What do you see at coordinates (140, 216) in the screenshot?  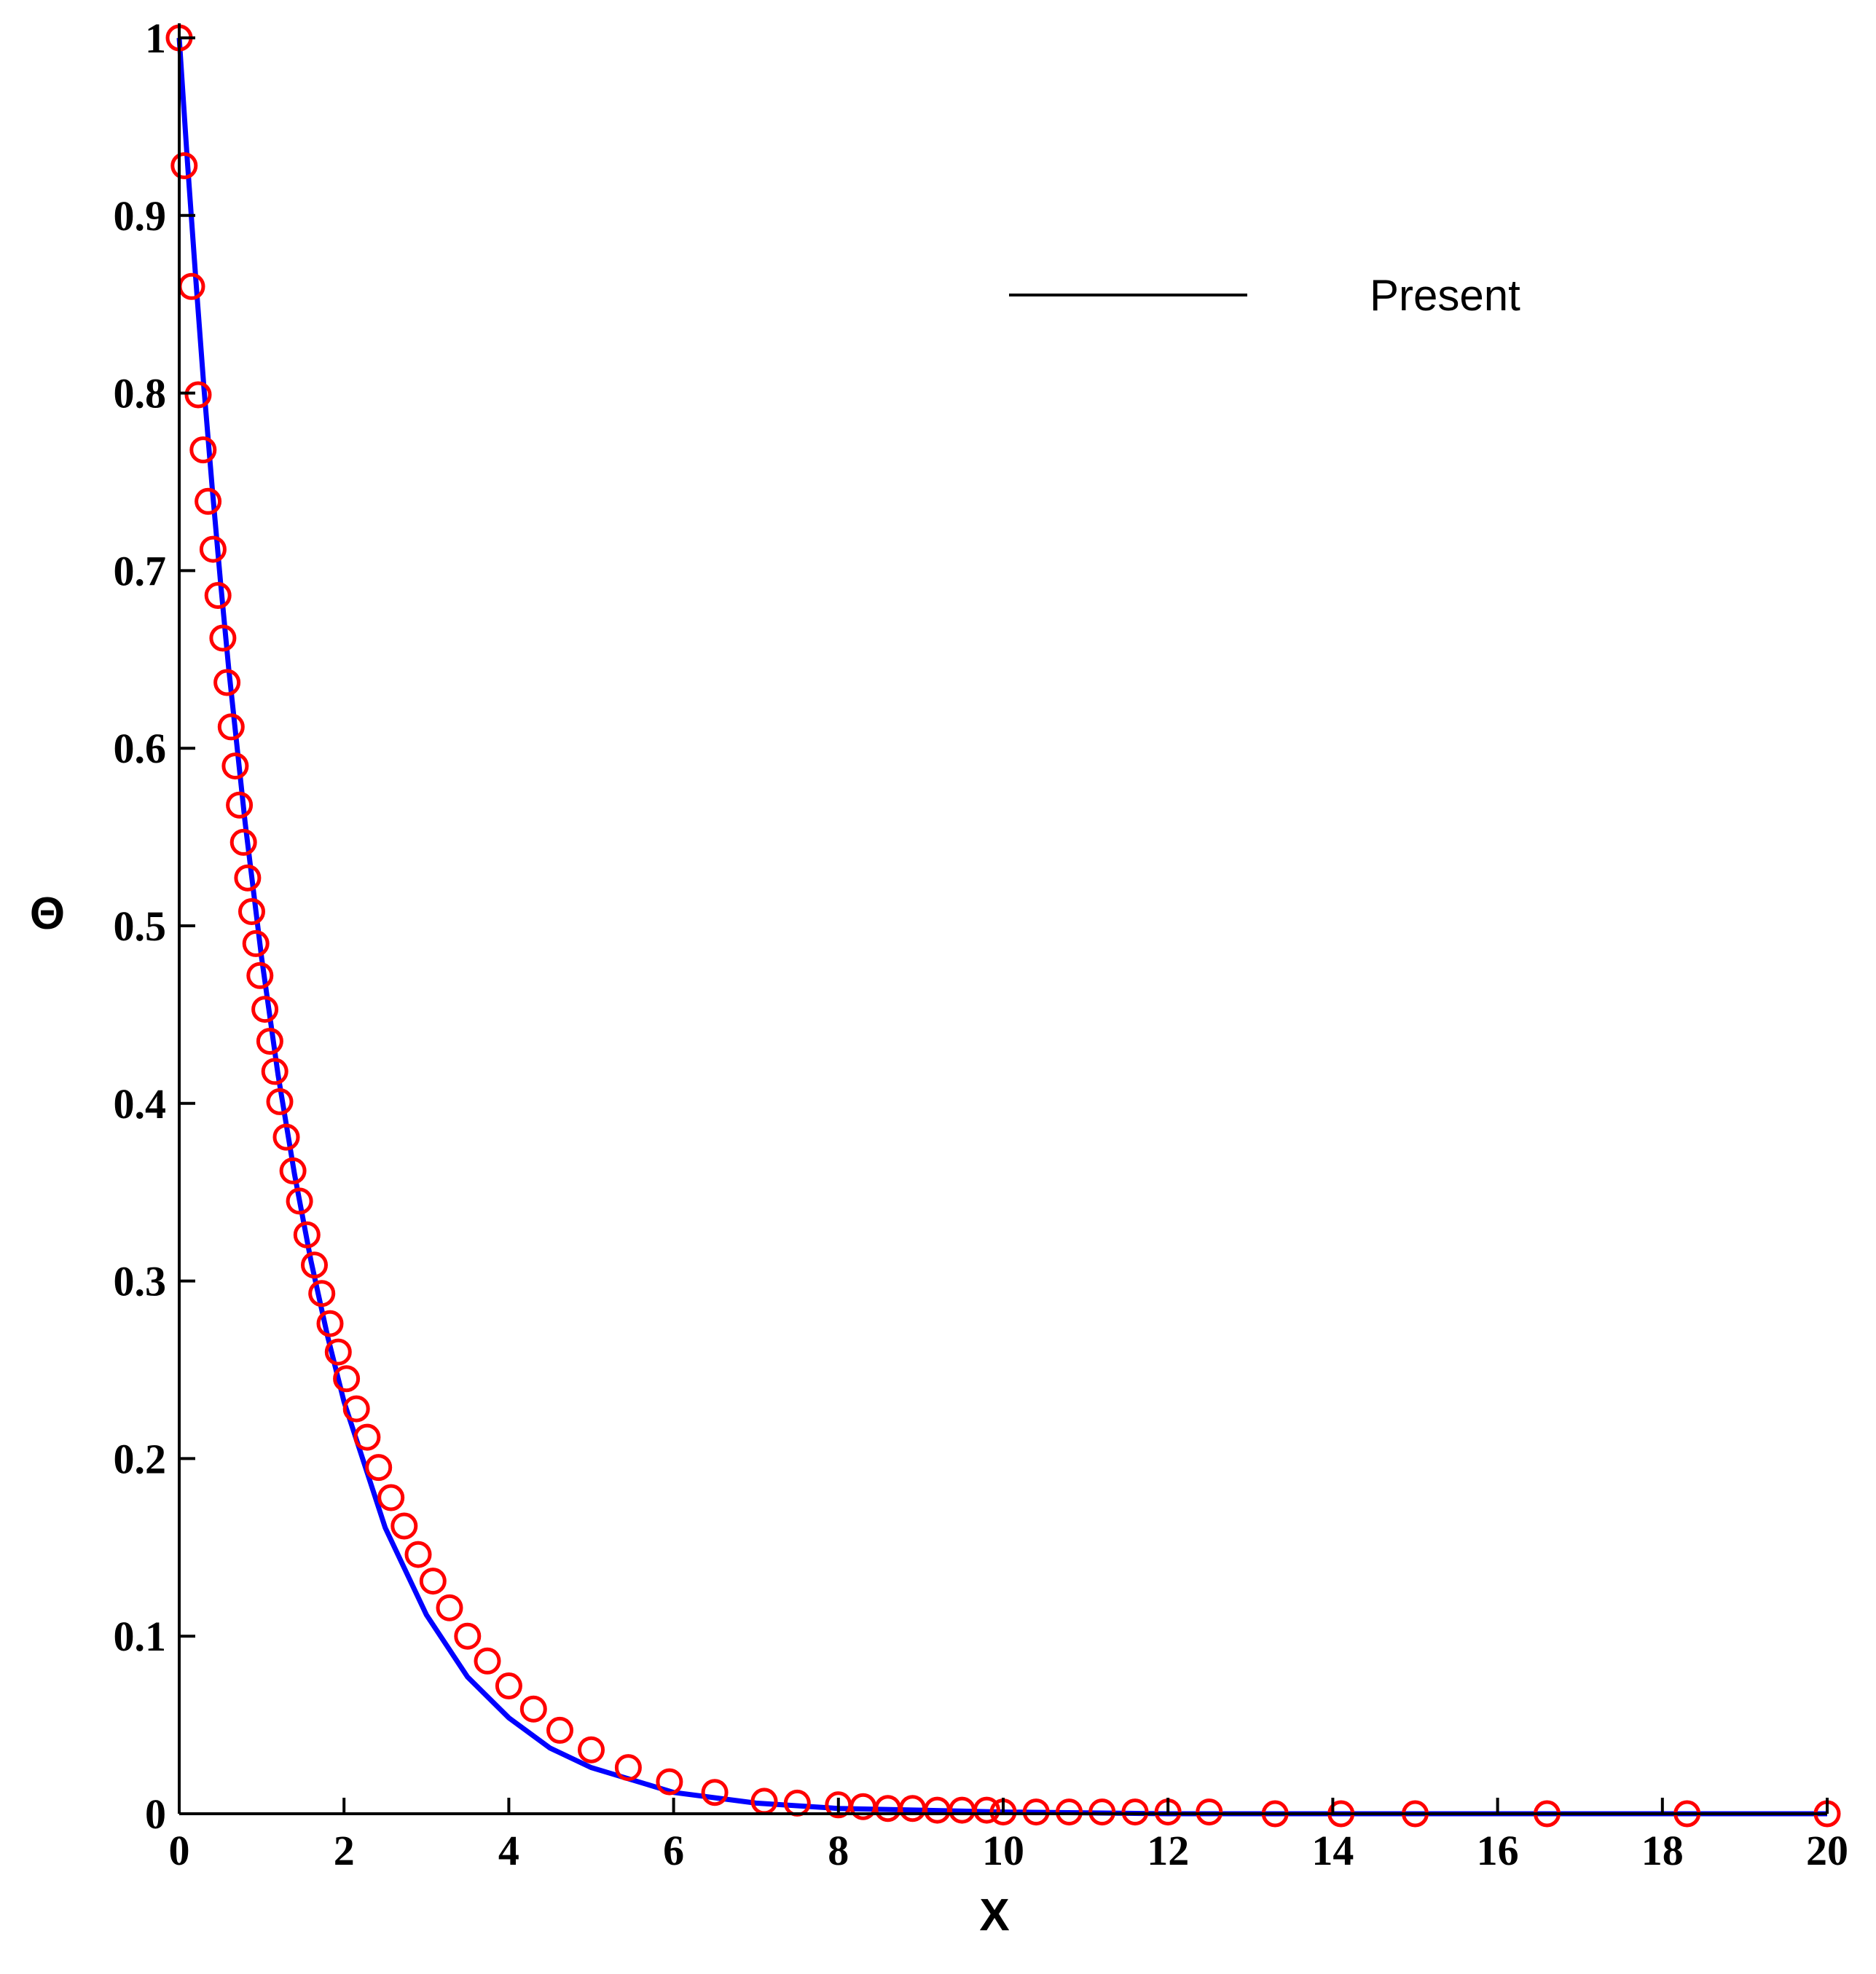 I see `y-tick-label: 0.9` at bounding box center [140, 216].